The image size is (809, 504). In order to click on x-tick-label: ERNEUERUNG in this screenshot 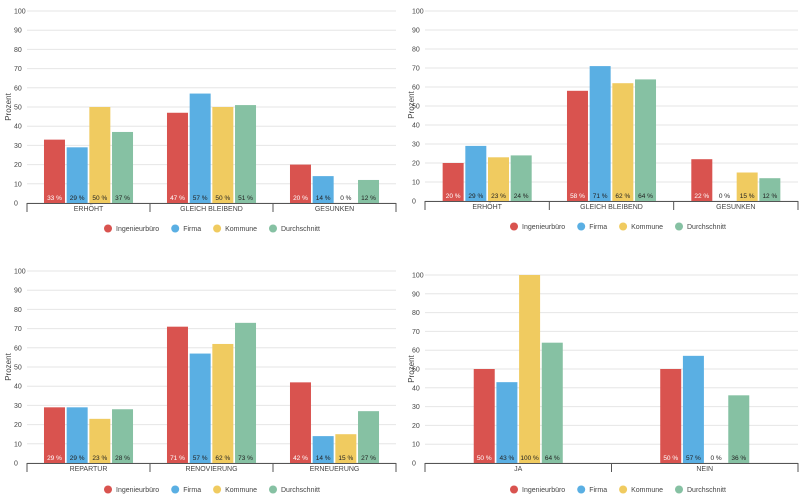, I will do `click(335, 469)`.